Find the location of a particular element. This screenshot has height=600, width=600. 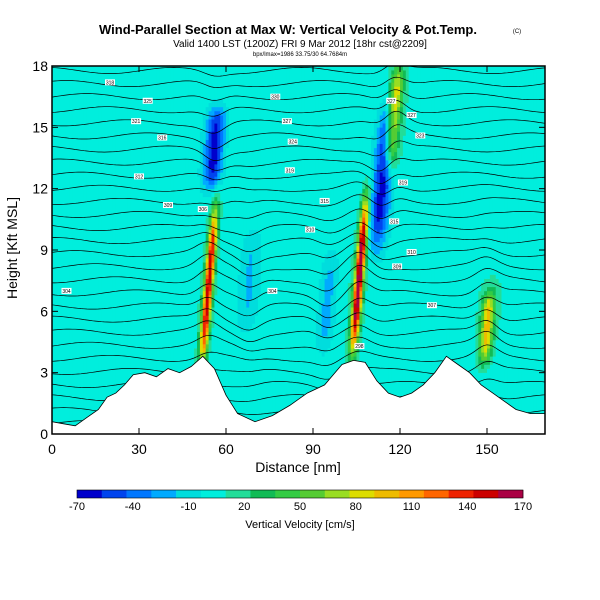

colorbar-tick-label: 20 is located at coordinates (244, 507).